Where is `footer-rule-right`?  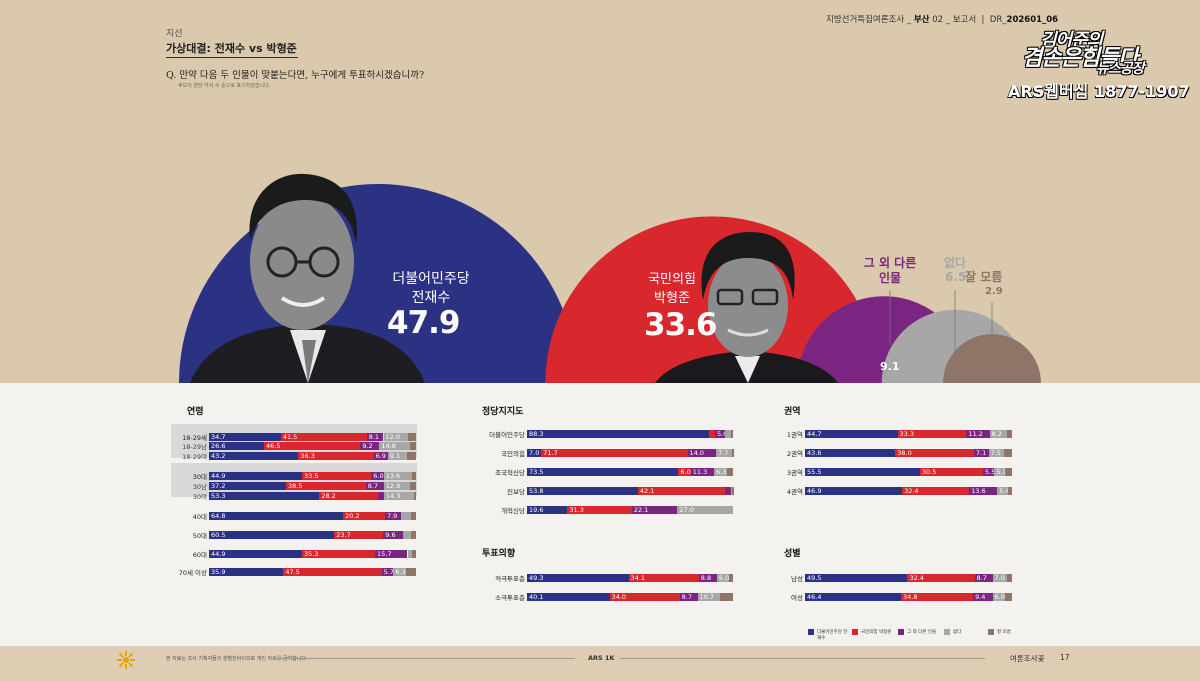
footer-rule-right is located at coordinates (802, 658).